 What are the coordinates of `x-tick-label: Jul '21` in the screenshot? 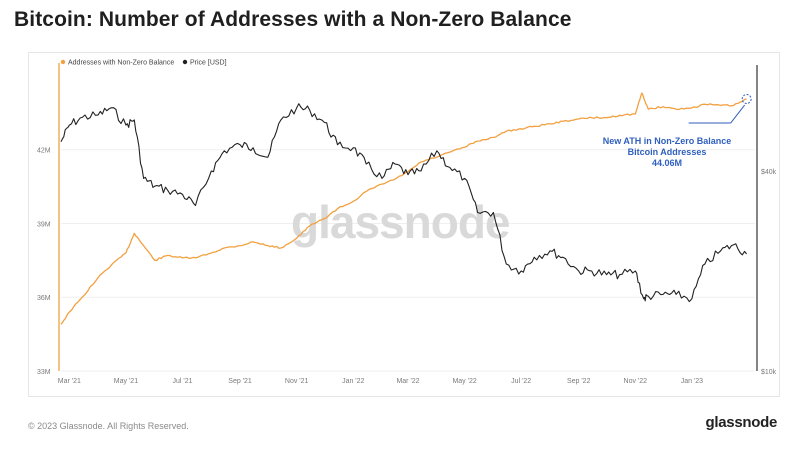 It's located at (183, 381).